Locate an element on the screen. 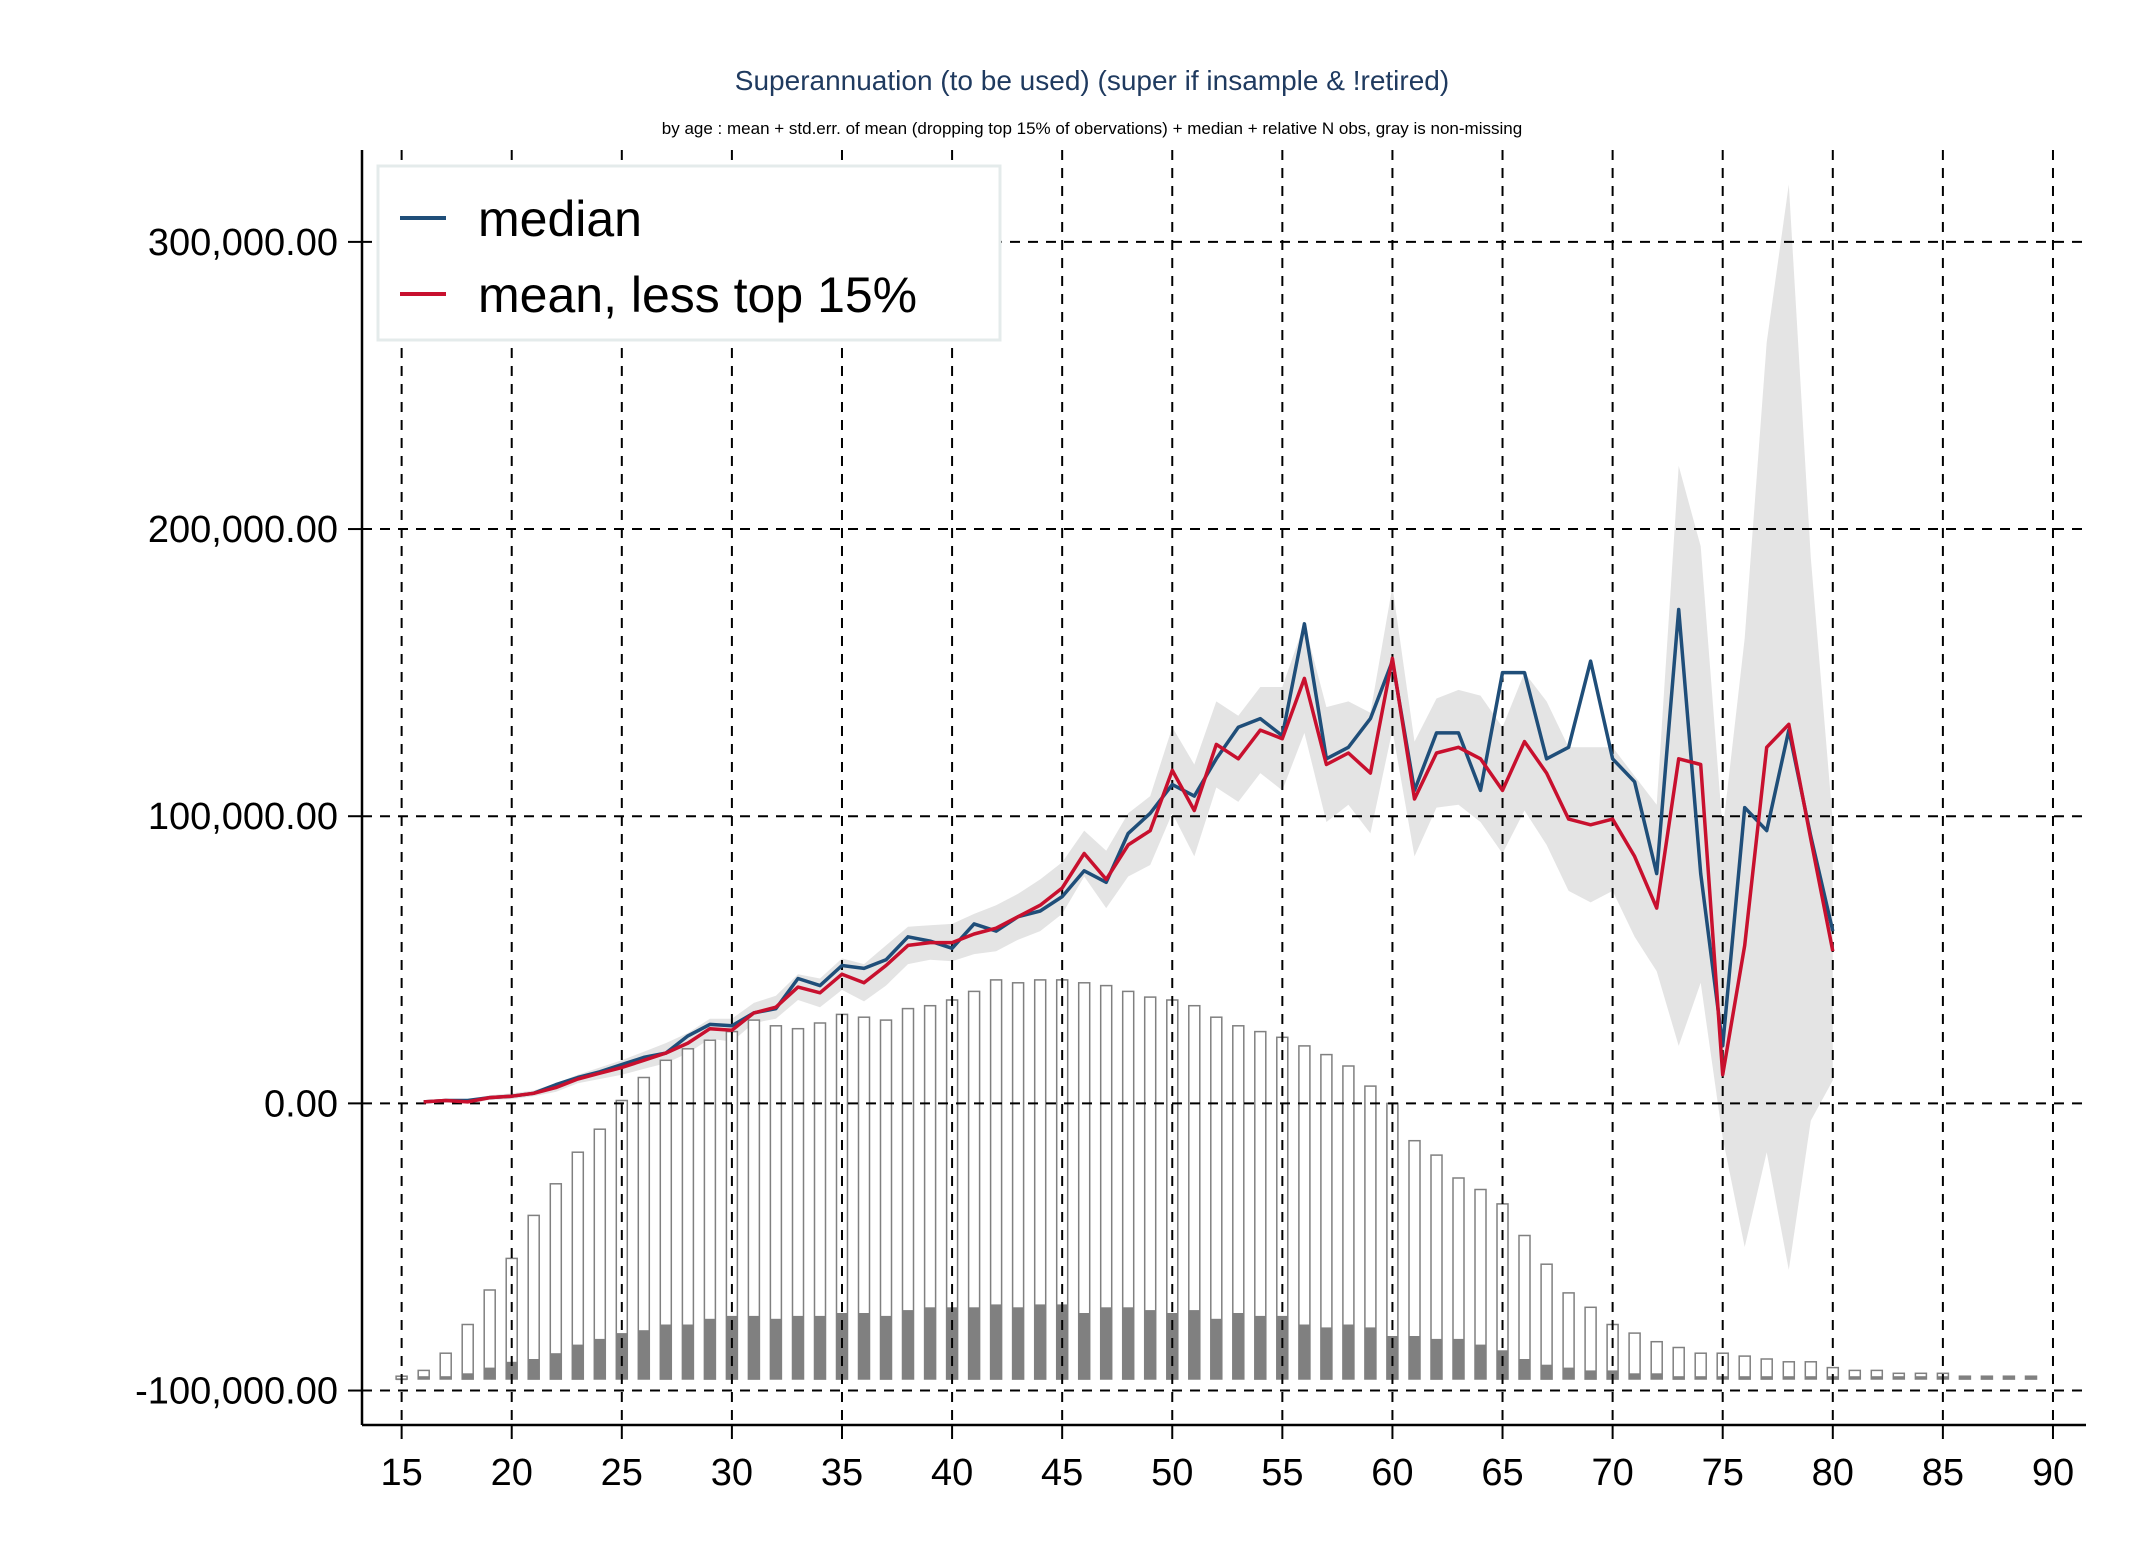 The height and width of the screenshot is (1550, 2132). x-tick-label-20: 20 is located at coordinates (512, 1473).